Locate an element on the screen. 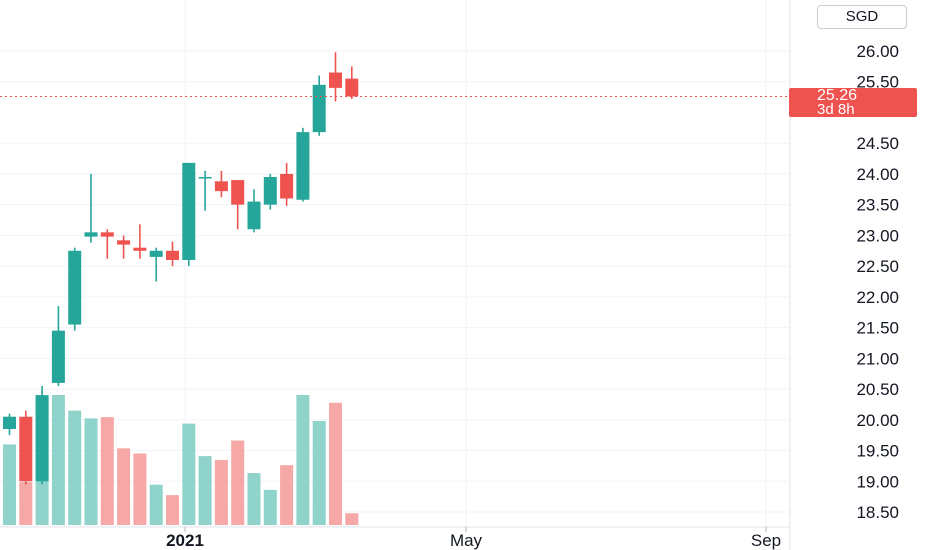  x-tick-label: 2021 is located at coordinates (185, 540).